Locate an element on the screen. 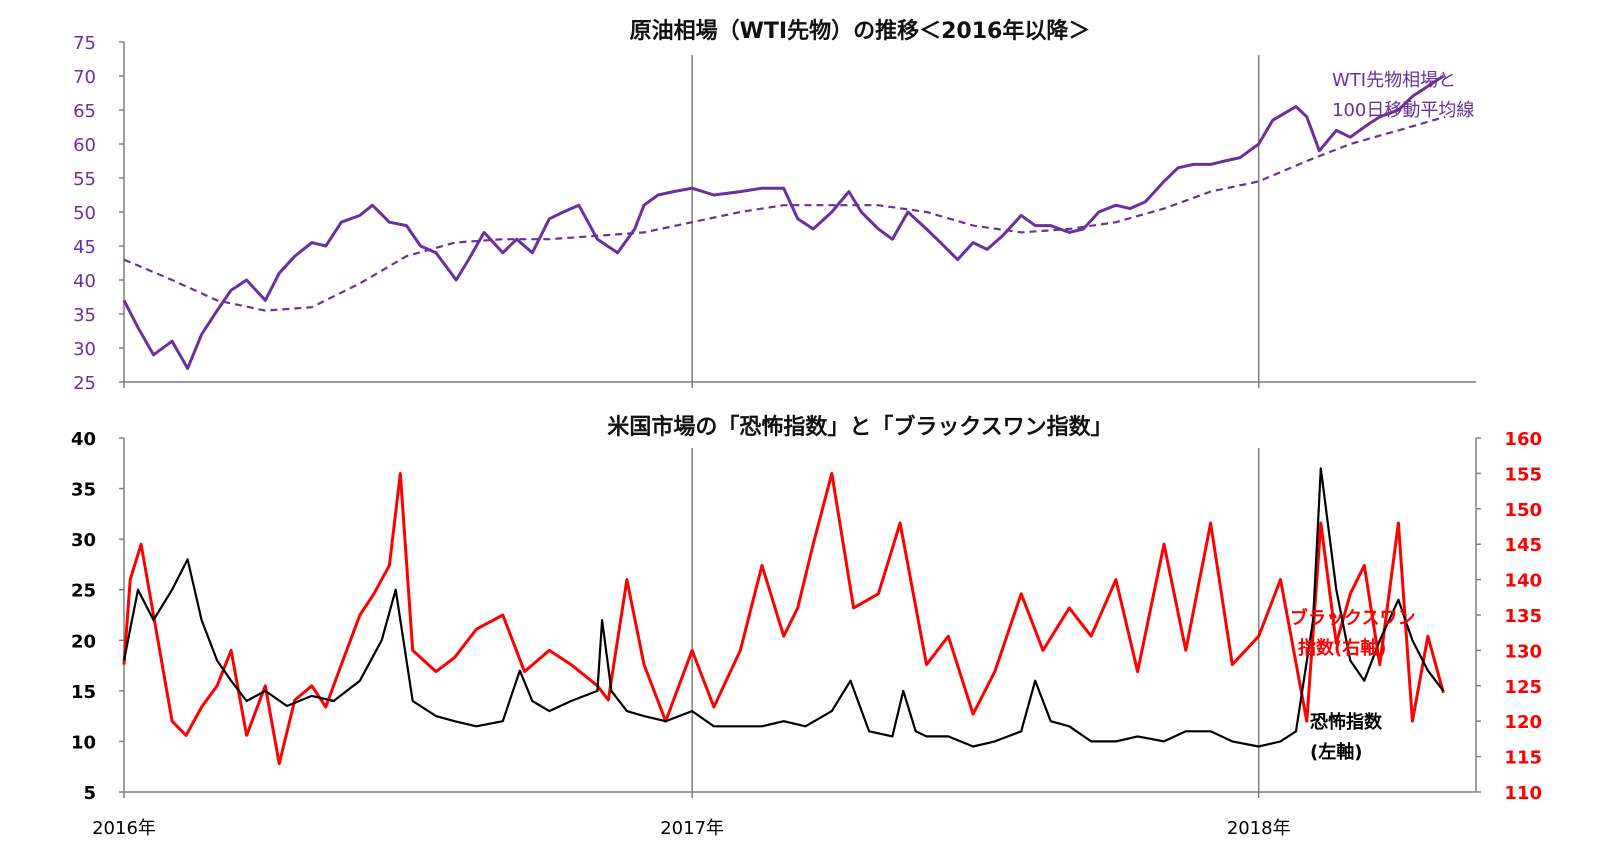 The image size is (1600, 861). skew-y-tick-label: 115 is located at coordinates (1523, 758).